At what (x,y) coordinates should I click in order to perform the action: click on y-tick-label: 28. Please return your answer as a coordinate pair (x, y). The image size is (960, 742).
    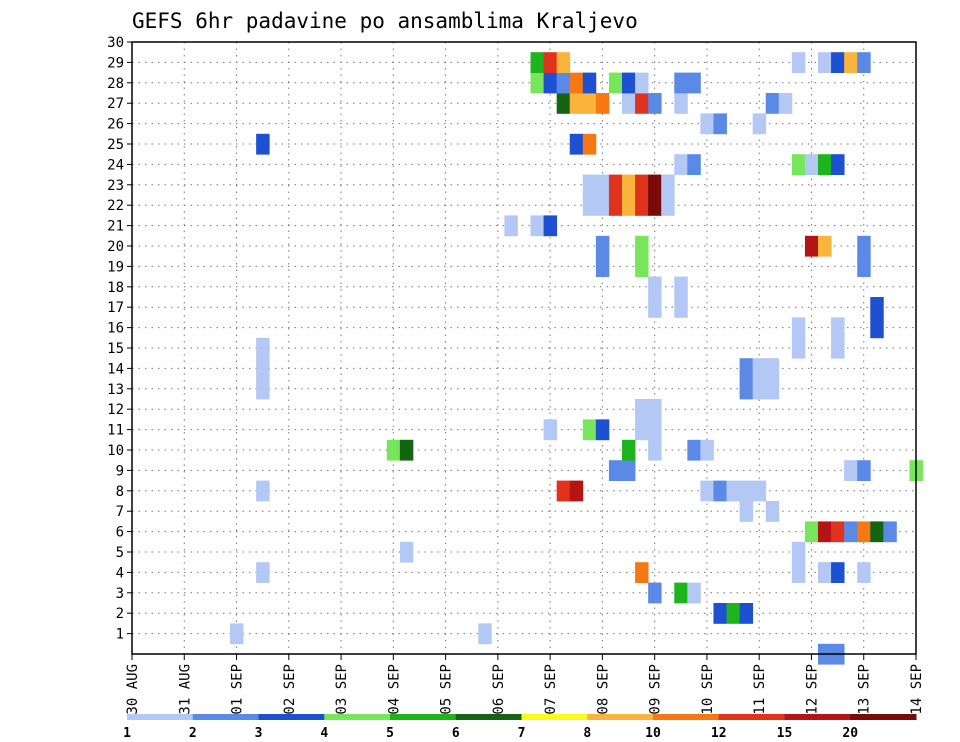
    Looking at the image, I should click on (115, 84).